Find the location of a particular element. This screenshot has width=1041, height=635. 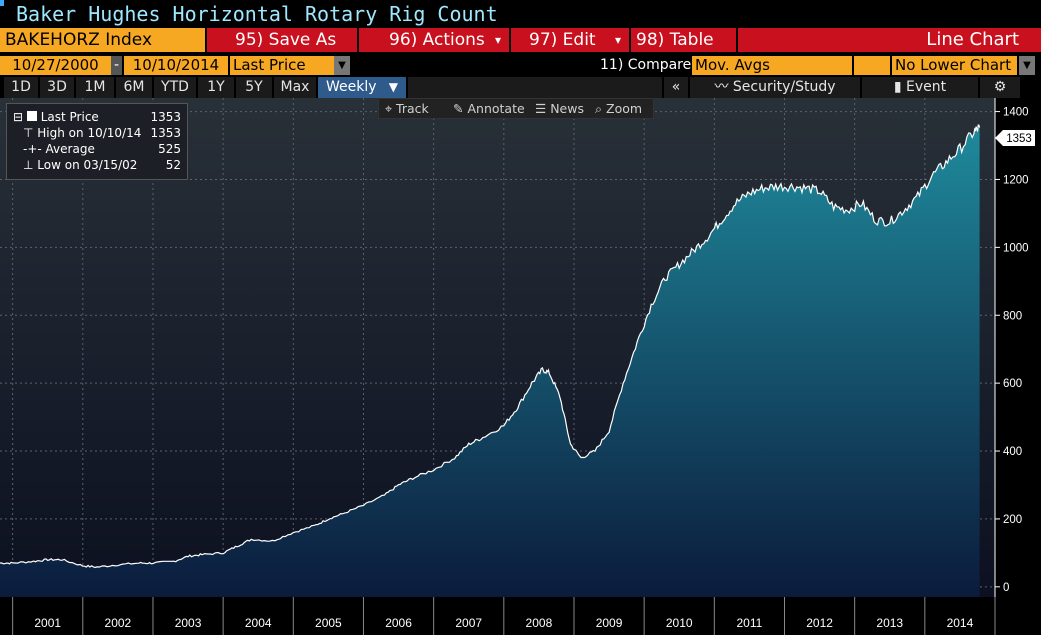

y-tick-label: 600 is located at coordinates (1012, 384).